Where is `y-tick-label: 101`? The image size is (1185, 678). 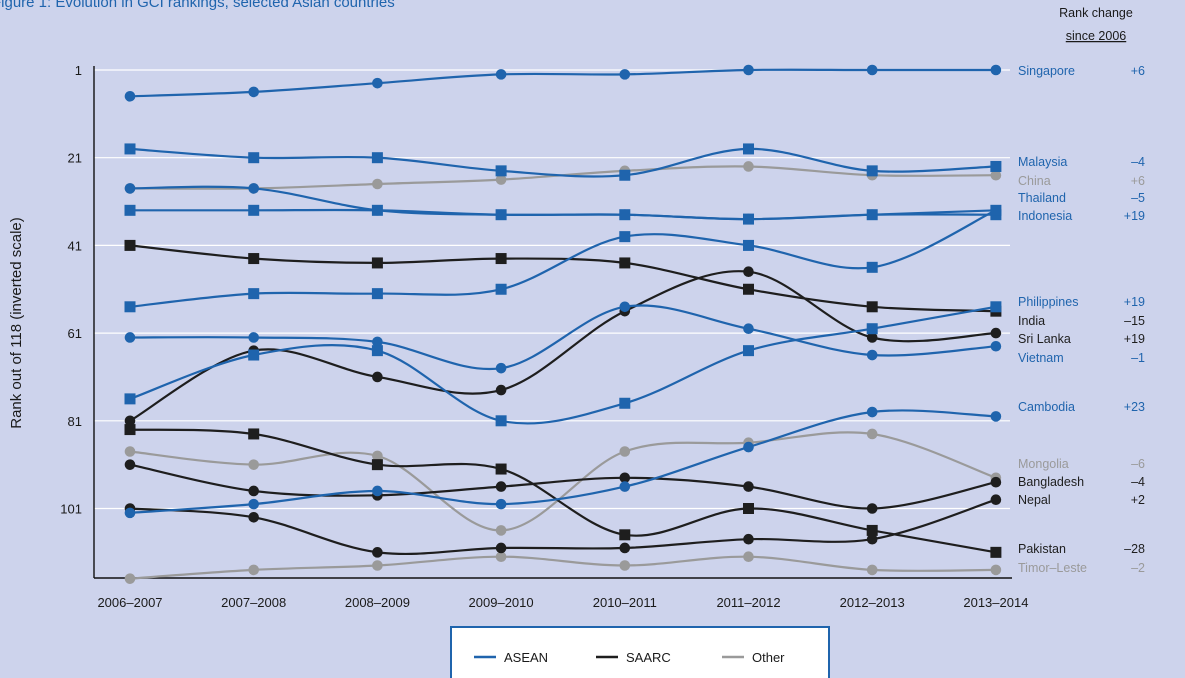 y-tick-label: 101 is located at coordinates (71, 509).